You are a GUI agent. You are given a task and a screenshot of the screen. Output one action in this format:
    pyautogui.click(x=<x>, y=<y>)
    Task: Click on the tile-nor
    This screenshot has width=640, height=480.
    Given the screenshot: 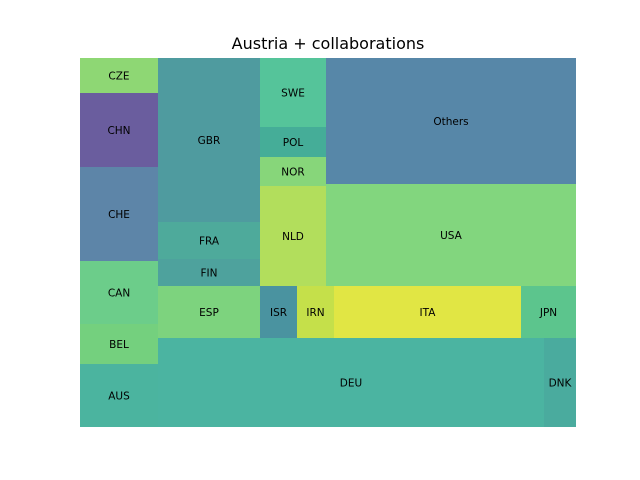 What is the action you would take?
    pyautogui.click(x=293, y=171)
    